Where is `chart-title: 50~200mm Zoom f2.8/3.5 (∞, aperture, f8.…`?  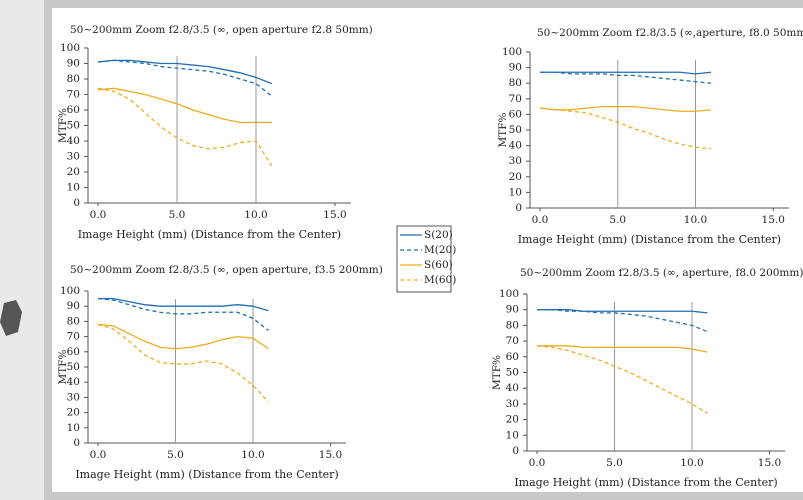
chart-title: 50~200mm Zoom f2.8/3.5 (∞, aperture, f8.… is located at coordinates (661, 273).